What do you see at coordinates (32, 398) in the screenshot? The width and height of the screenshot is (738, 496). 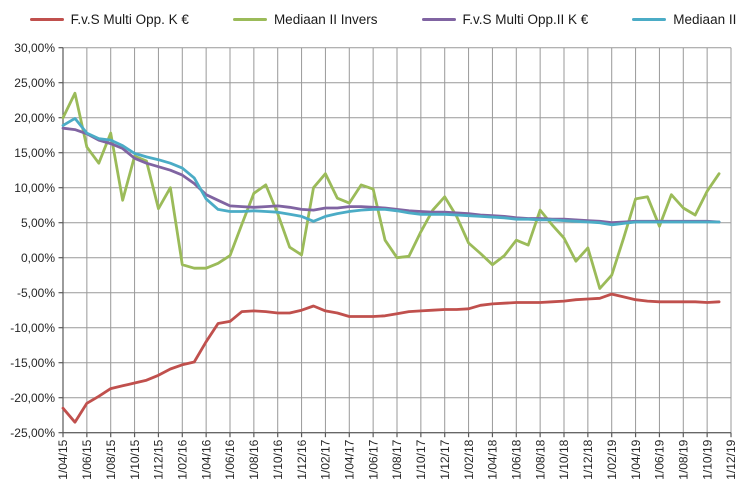 I see `y-tick-label: -20,00%` at bounding box center [32, 398].